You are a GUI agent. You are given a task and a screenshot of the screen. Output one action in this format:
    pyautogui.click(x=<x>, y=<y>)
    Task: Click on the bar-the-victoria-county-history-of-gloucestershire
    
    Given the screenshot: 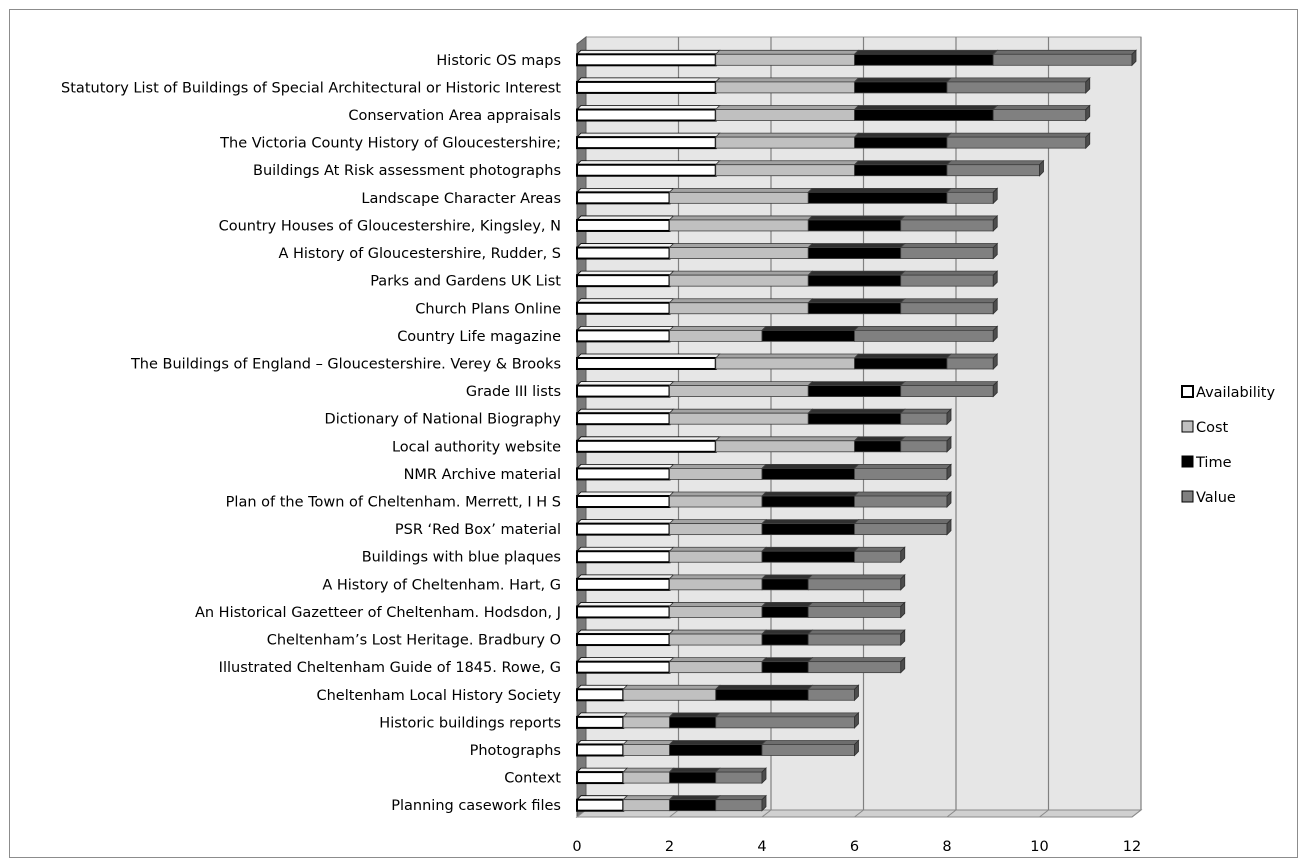 What is the action you would take?
    pyautogui.click(x=833, y=141)
    